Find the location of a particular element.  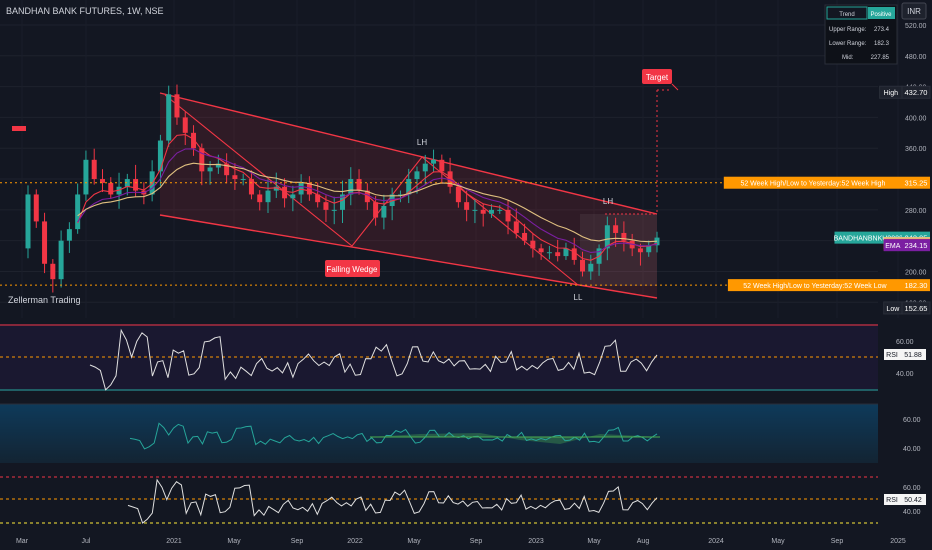

price-tag-label: EMA is located at coordinates (893, 246).